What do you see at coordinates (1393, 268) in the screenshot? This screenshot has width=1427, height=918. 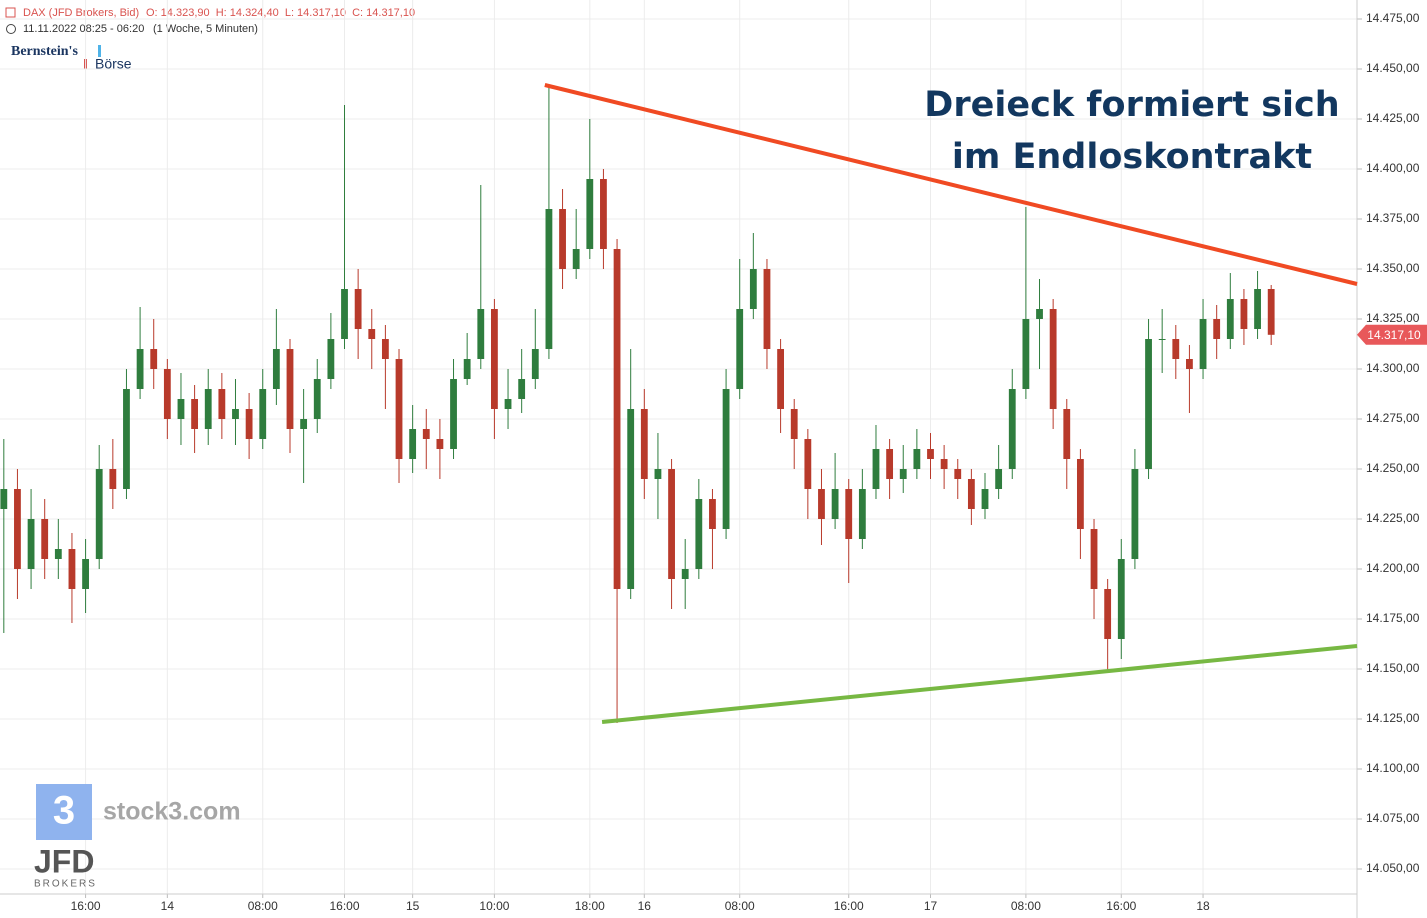 I see `y-tick-label: 14.350,00` at bounding box center [1393, 268].